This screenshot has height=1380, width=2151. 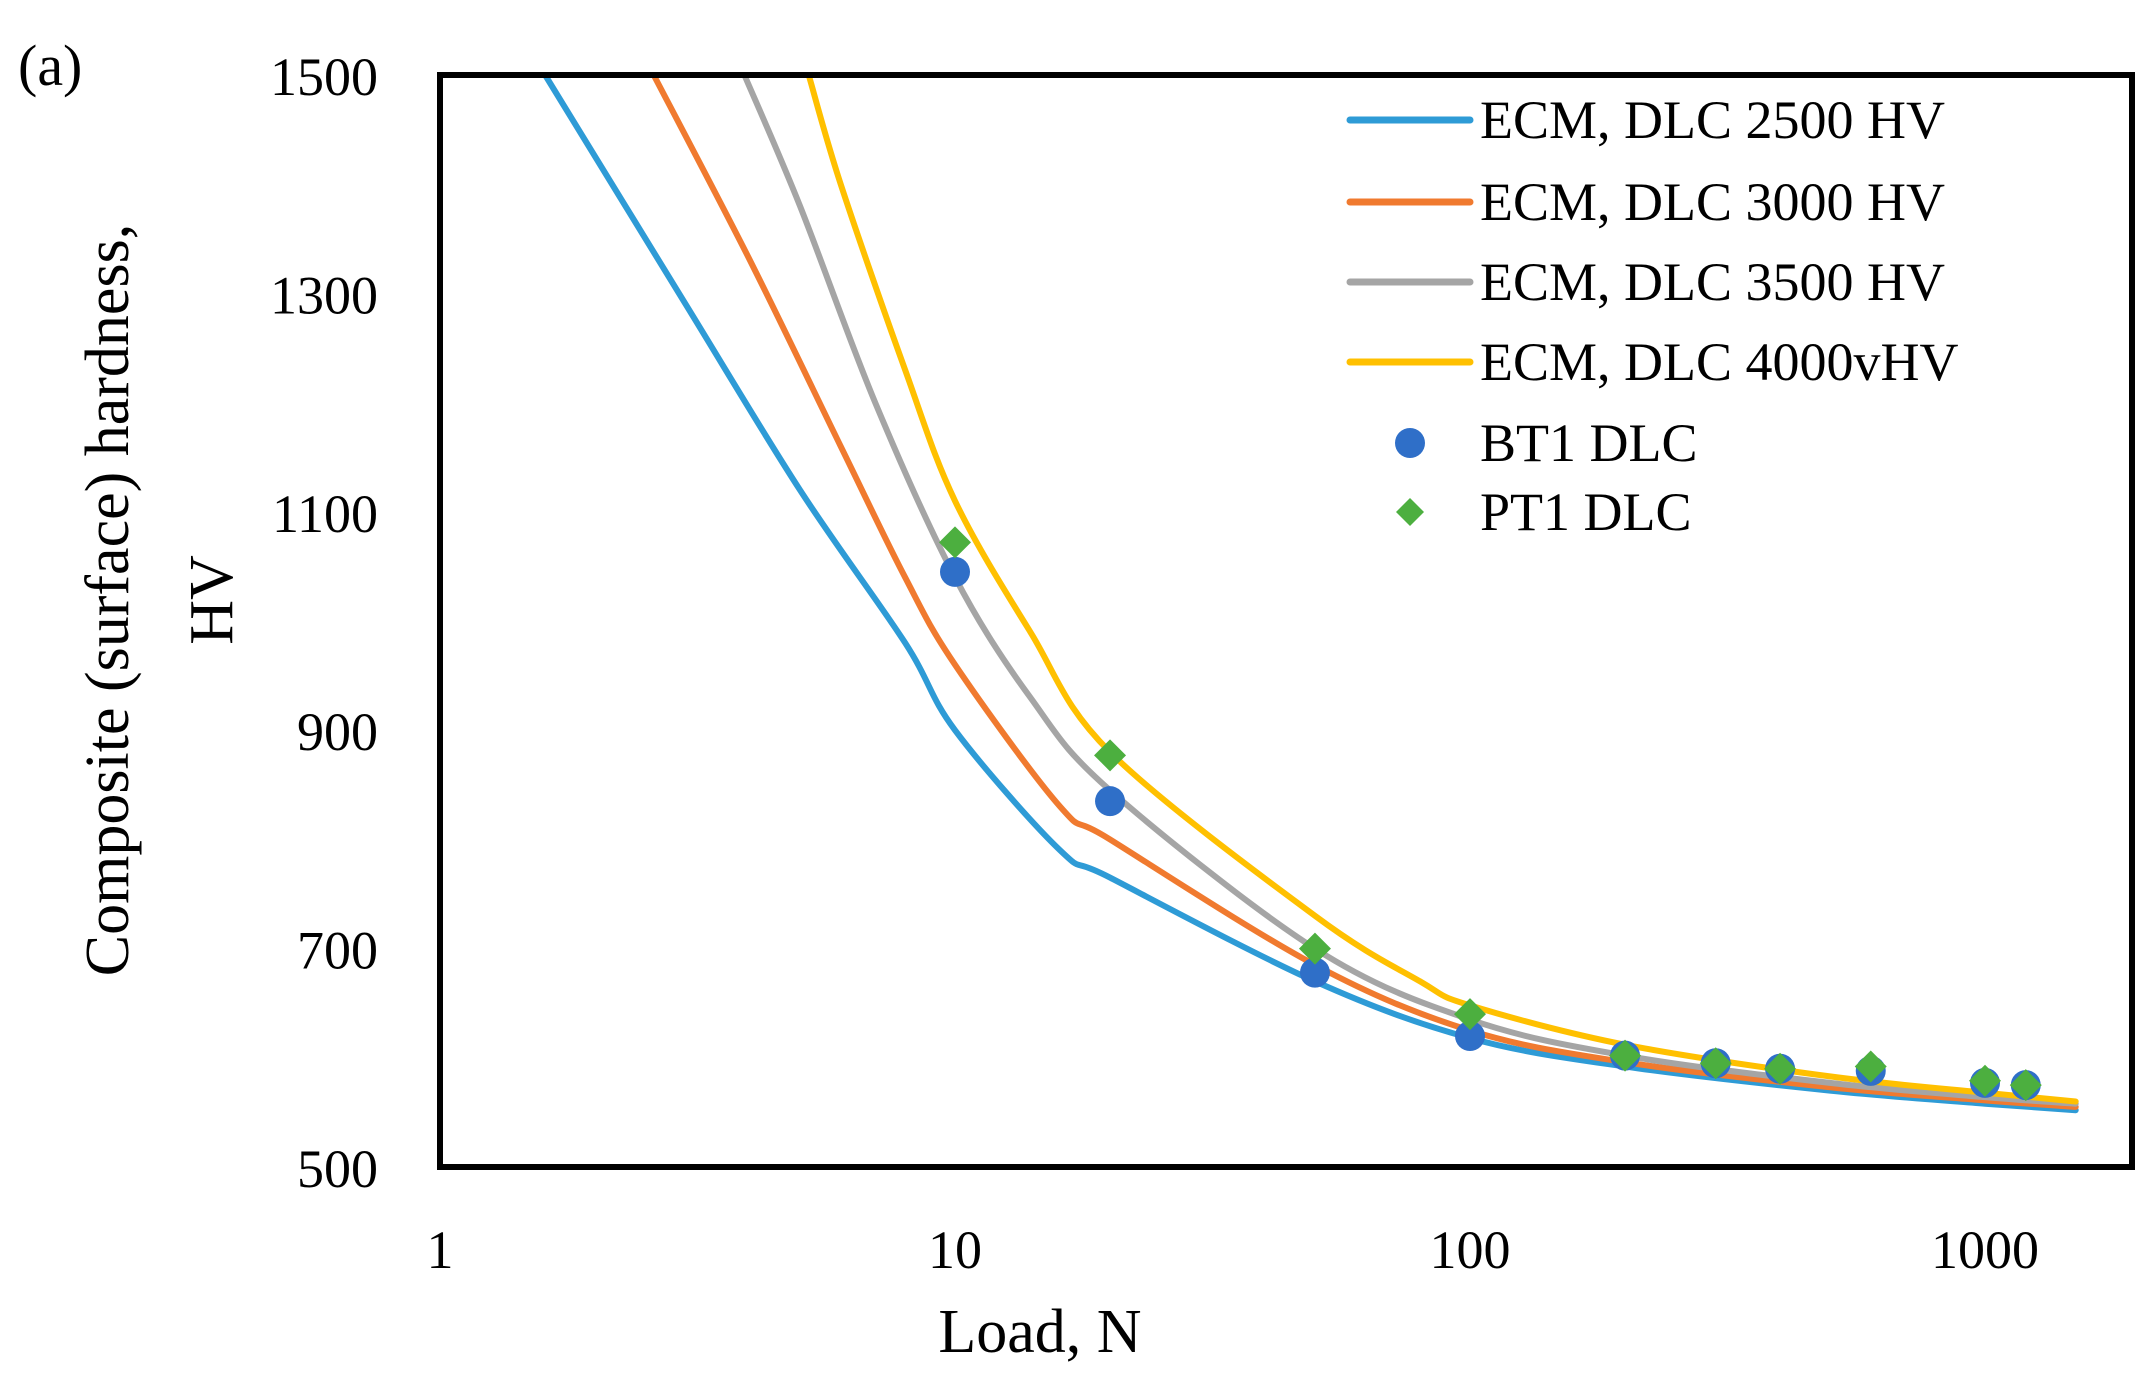 I want to click on x-tick-label: 10, so click(x=955, y=1250).